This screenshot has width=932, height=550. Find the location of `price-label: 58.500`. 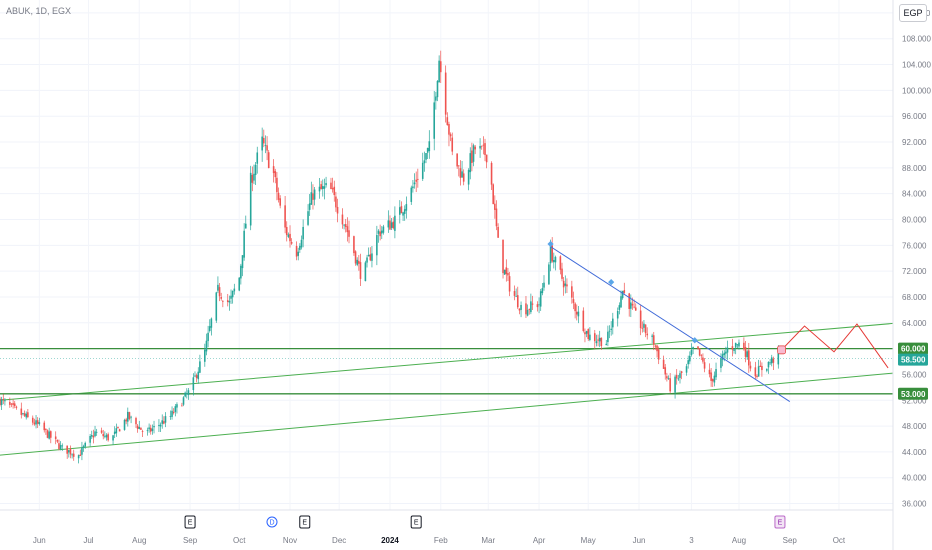

price-label: 58.500 is located at coordinates (913, 360).